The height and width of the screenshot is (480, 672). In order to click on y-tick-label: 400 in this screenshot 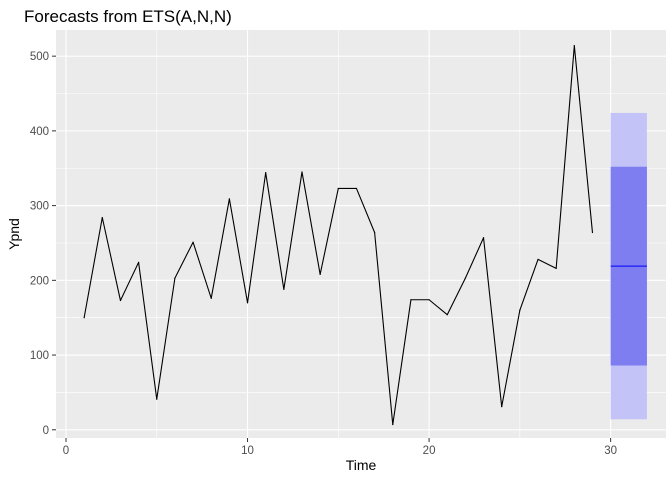, I will do `click(39, 132)`.